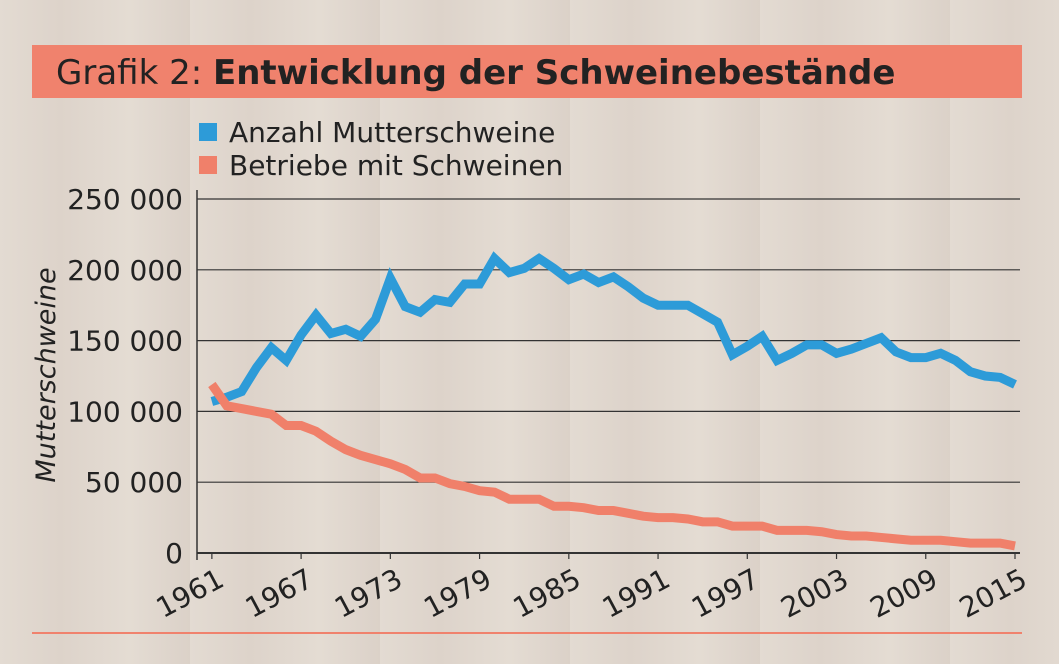 The image size is (1059, 664). Describe the element at coordinates (814, 593) in the screenshot. I see `x-tick-label: 2003` at that location.